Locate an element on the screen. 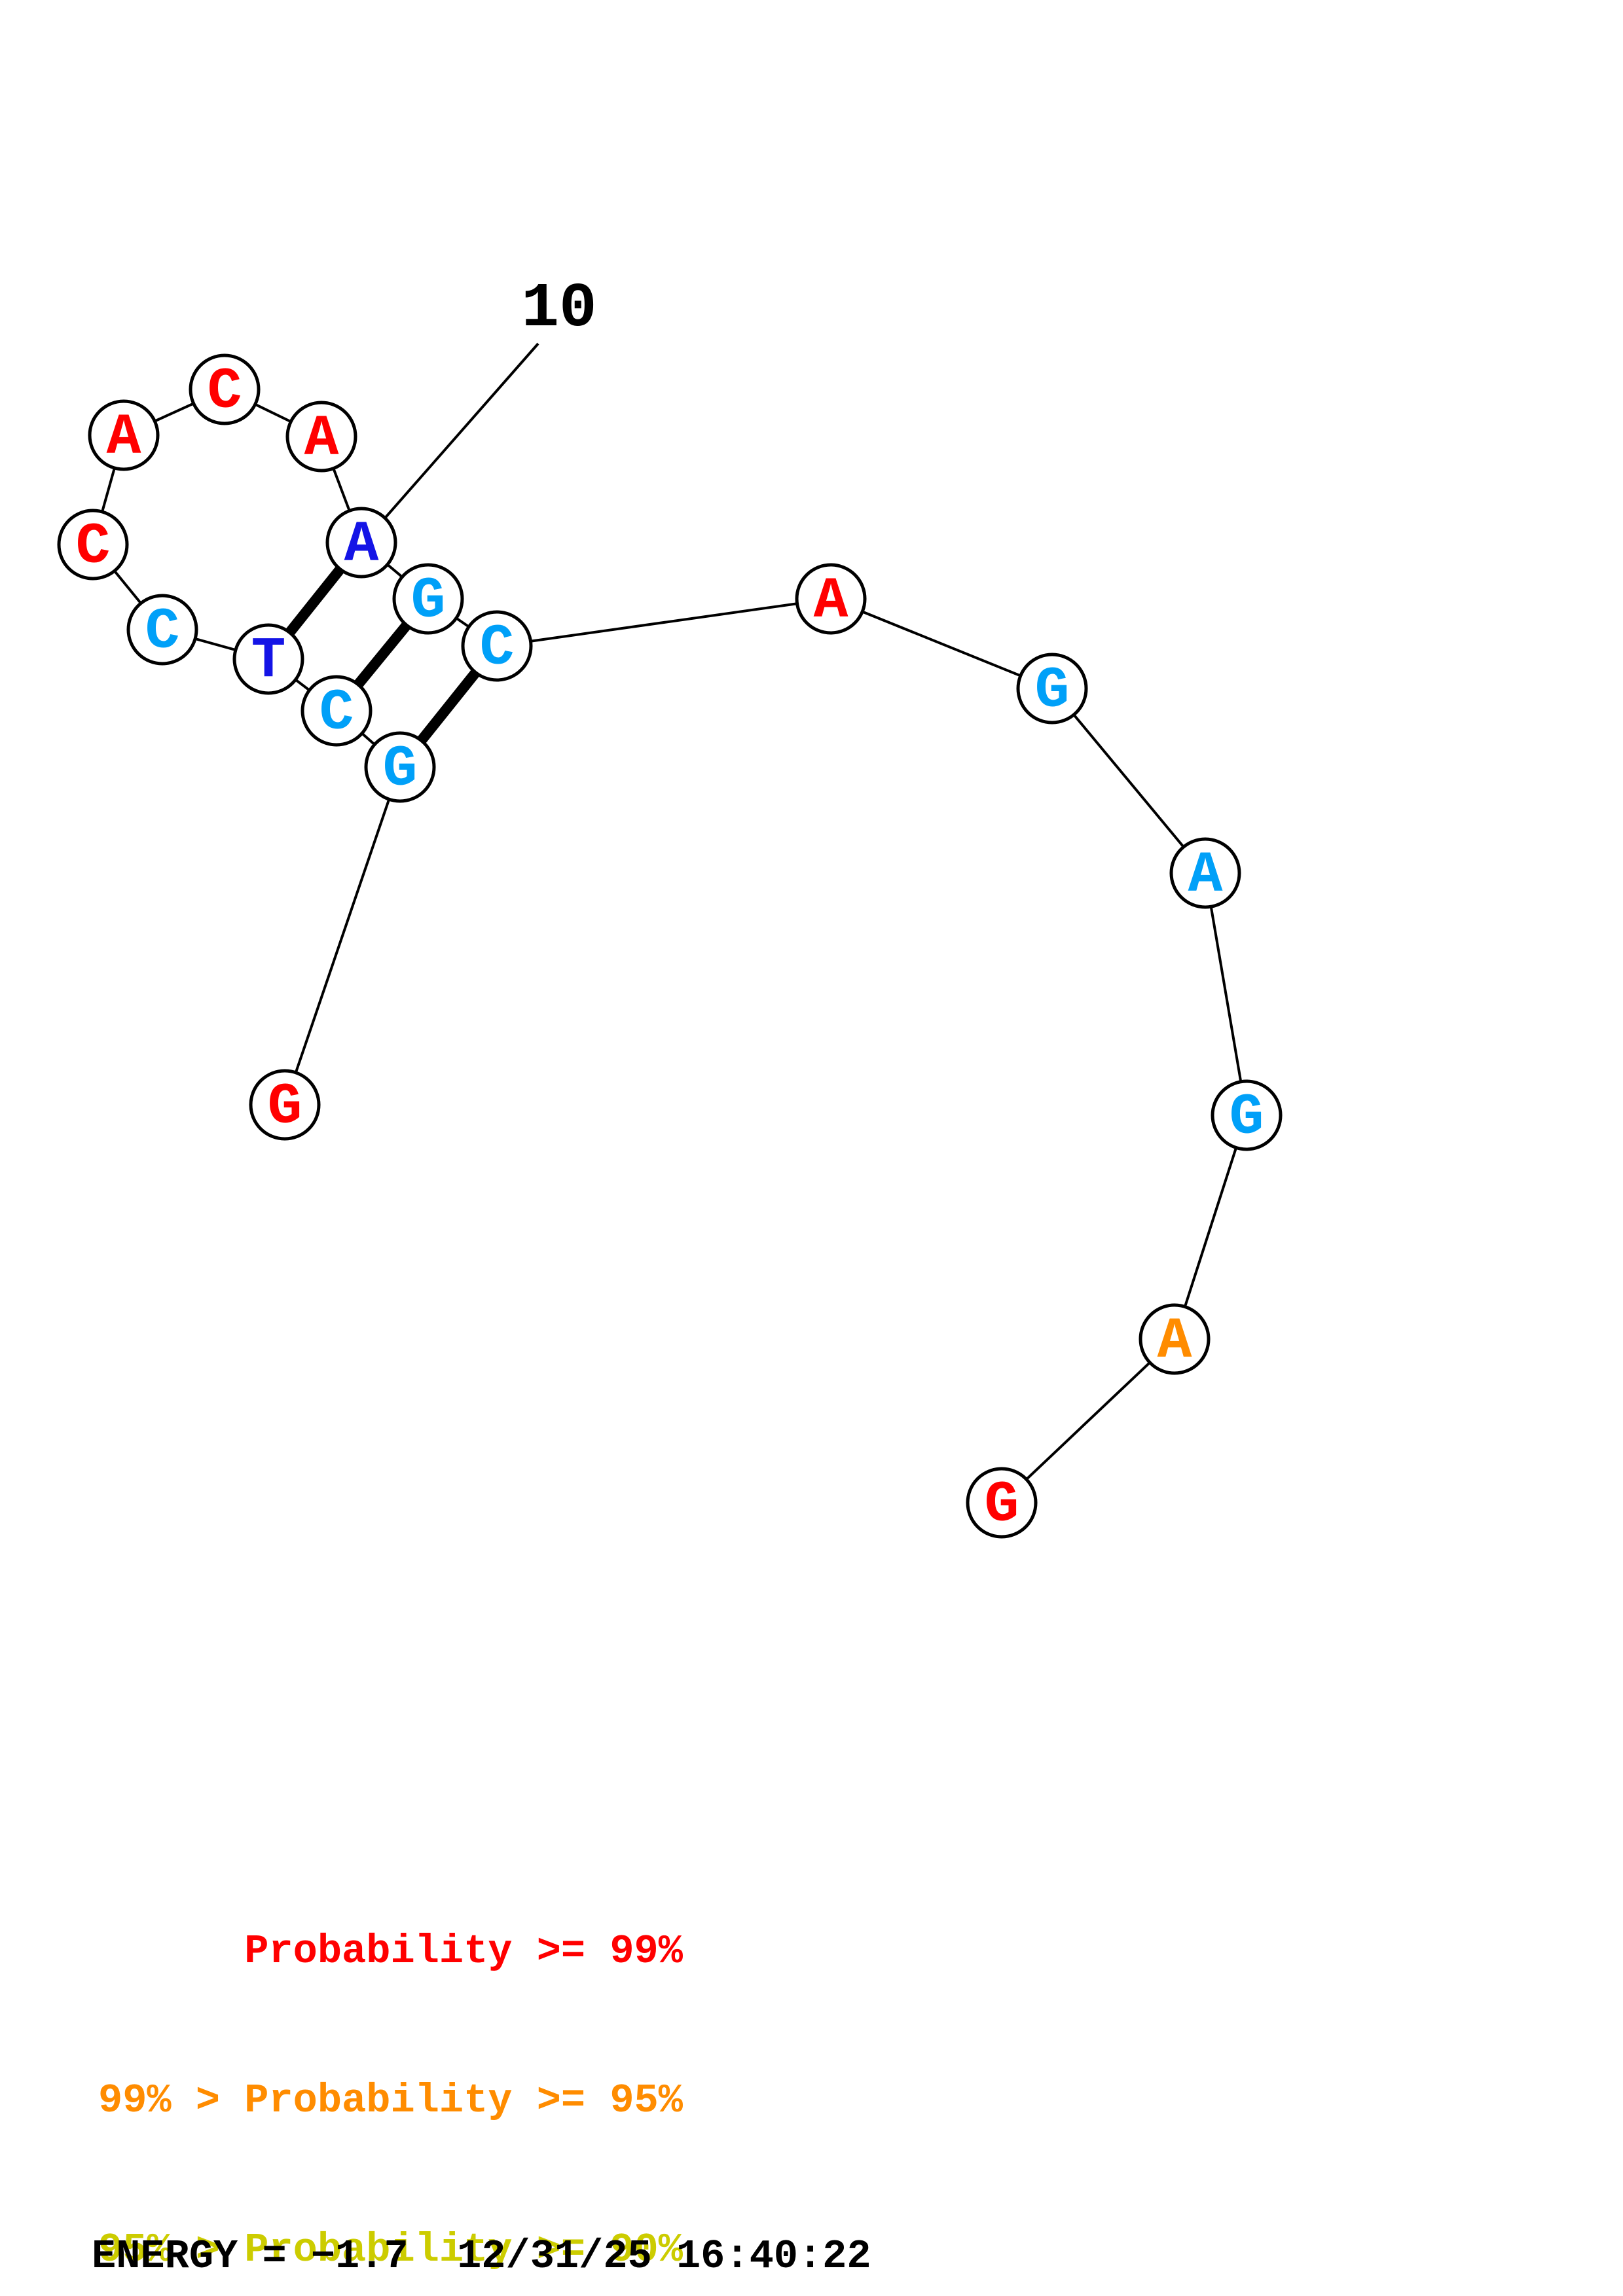 This screenshot has width=1623, height=2296. legend-item: 99% > Probability >= 95% is located at coordinates (390, 2100).